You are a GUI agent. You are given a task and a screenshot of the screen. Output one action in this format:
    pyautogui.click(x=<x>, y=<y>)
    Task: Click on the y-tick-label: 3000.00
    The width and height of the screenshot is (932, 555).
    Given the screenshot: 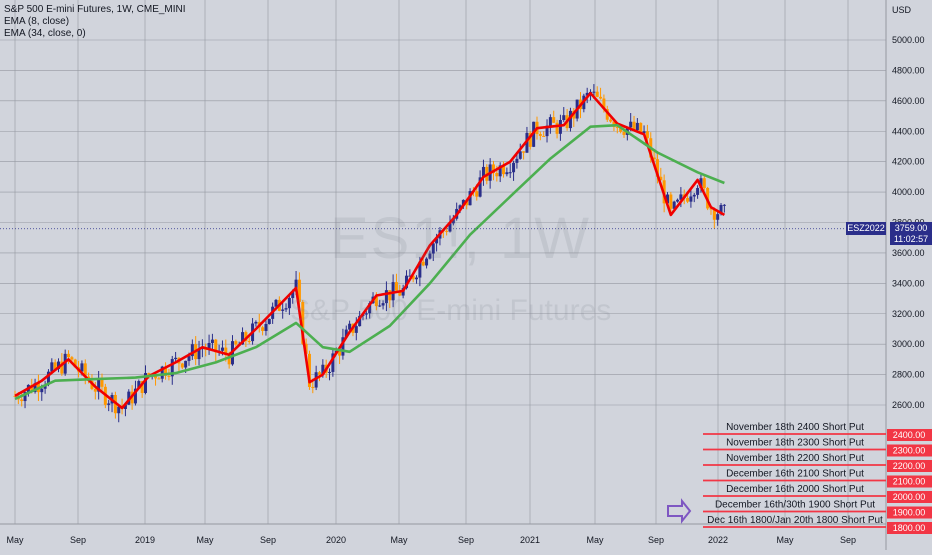 What is the action you would take?
    pyautogui.click(x=908, y=344)
    